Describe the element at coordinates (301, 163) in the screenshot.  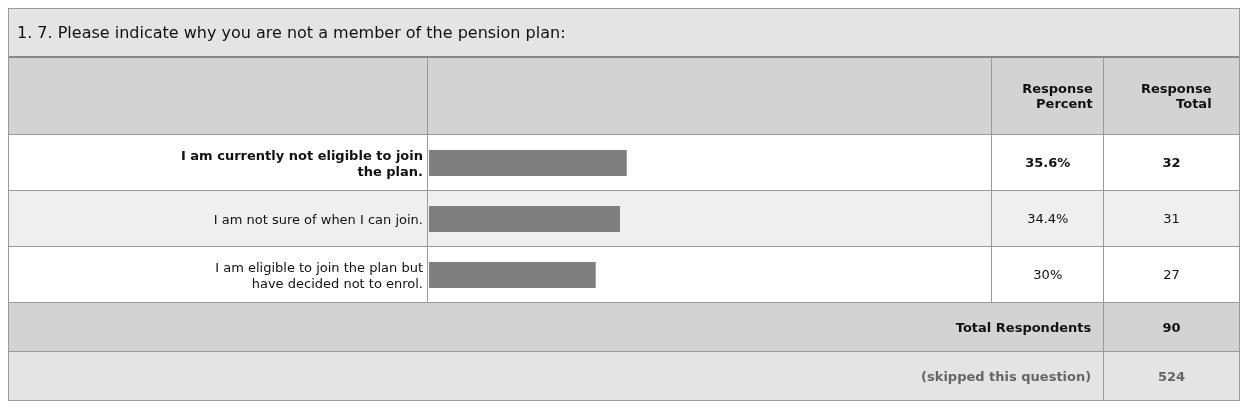
I see `y-tick-label: I am currently not eligible to join the plan.` at that location.